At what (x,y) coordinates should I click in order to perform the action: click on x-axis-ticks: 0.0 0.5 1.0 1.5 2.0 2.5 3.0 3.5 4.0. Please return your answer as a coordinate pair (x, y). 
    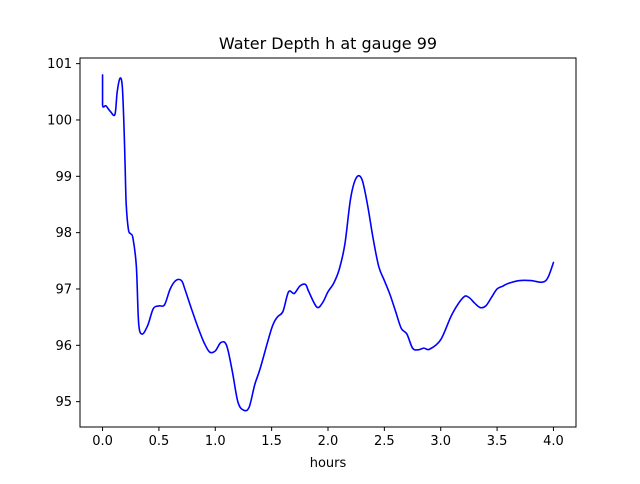
    Looking at the image, I should click on (328, 438).